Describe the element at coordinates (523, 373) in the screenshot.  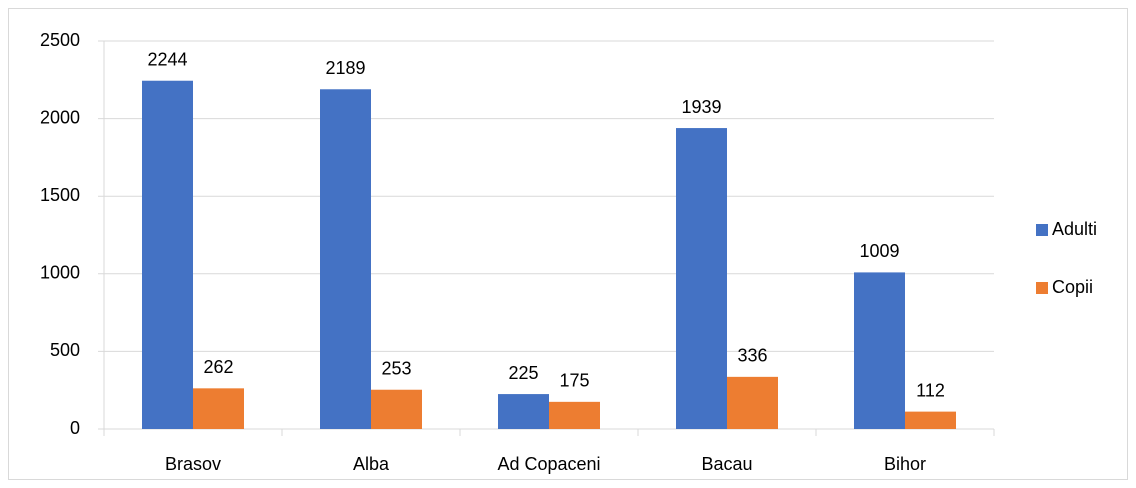
I see `data-label: 225` at that location.